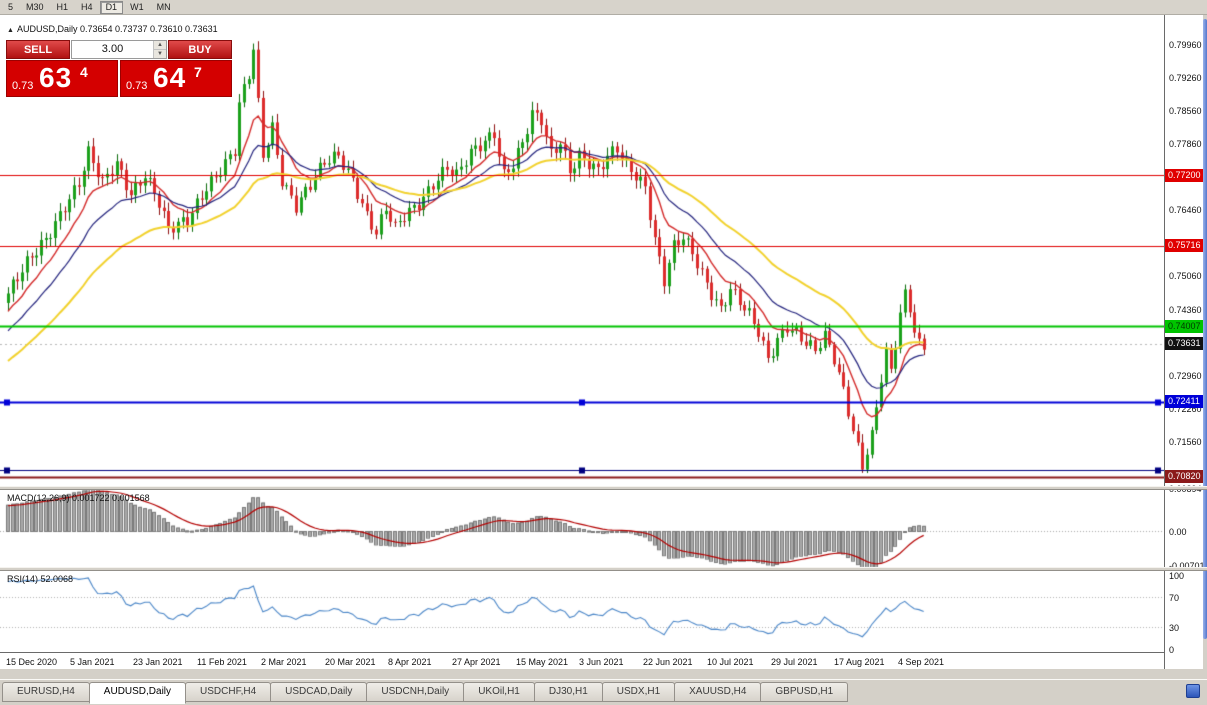 Image resolution: width=1207 pixels, height=705 pixels. Describe the element at coordinates (730, 662) in the screenshot. I see `date-axis-label: 10 Jul 2021` at that location.